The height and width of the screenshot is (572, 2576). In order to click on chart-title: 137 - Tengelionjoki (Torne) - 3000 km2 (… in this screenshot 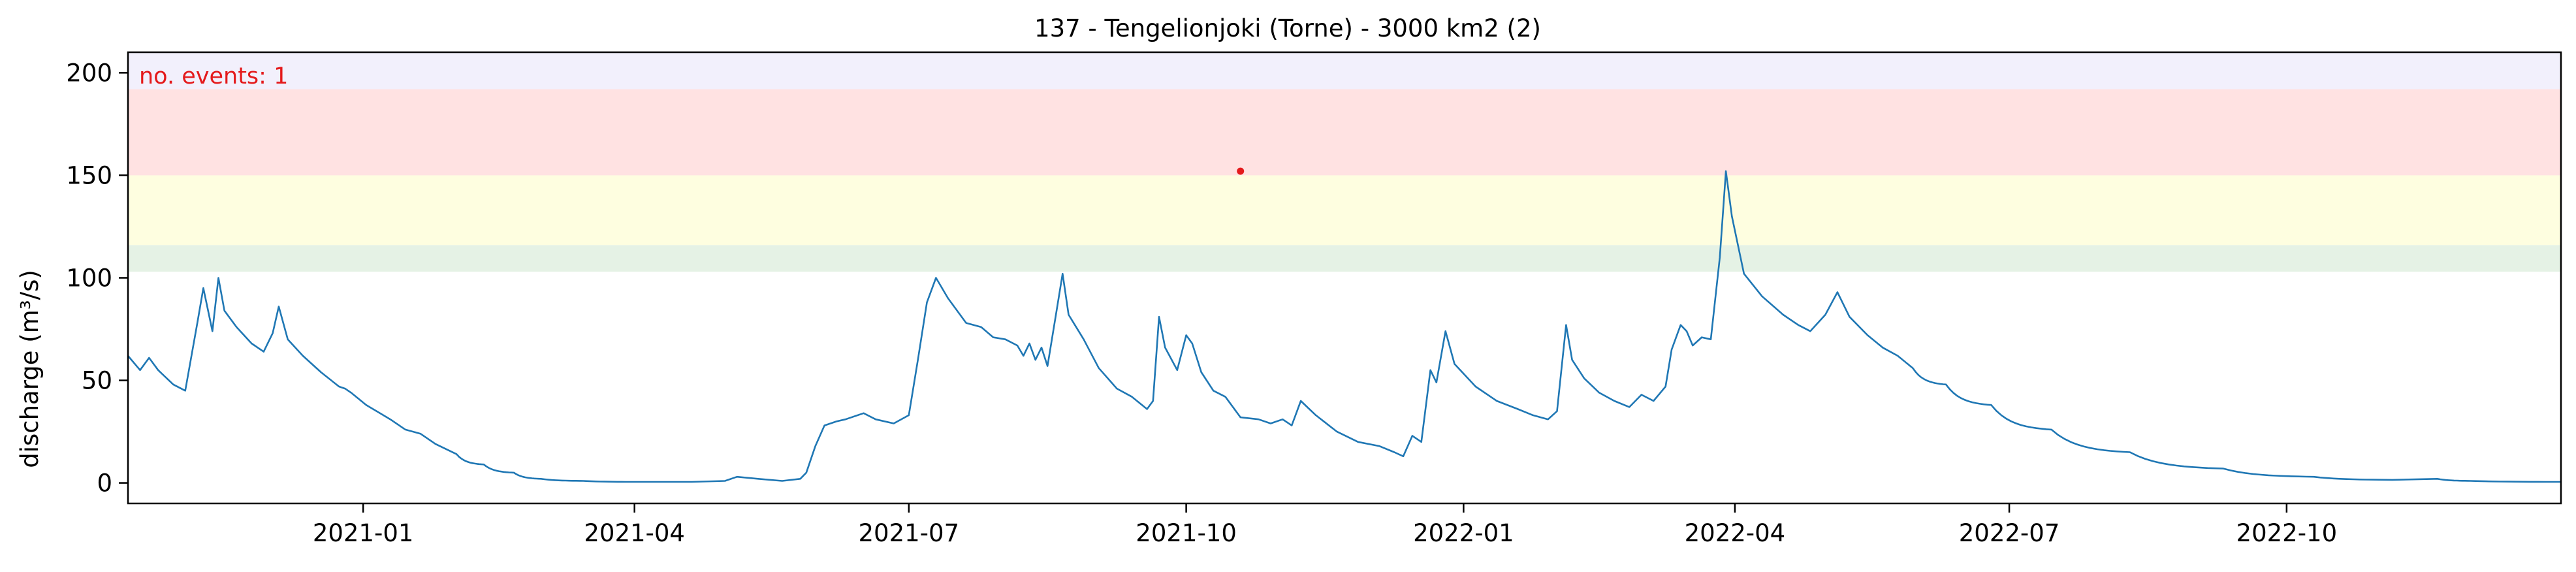, I will do `click(1287, 28)`.